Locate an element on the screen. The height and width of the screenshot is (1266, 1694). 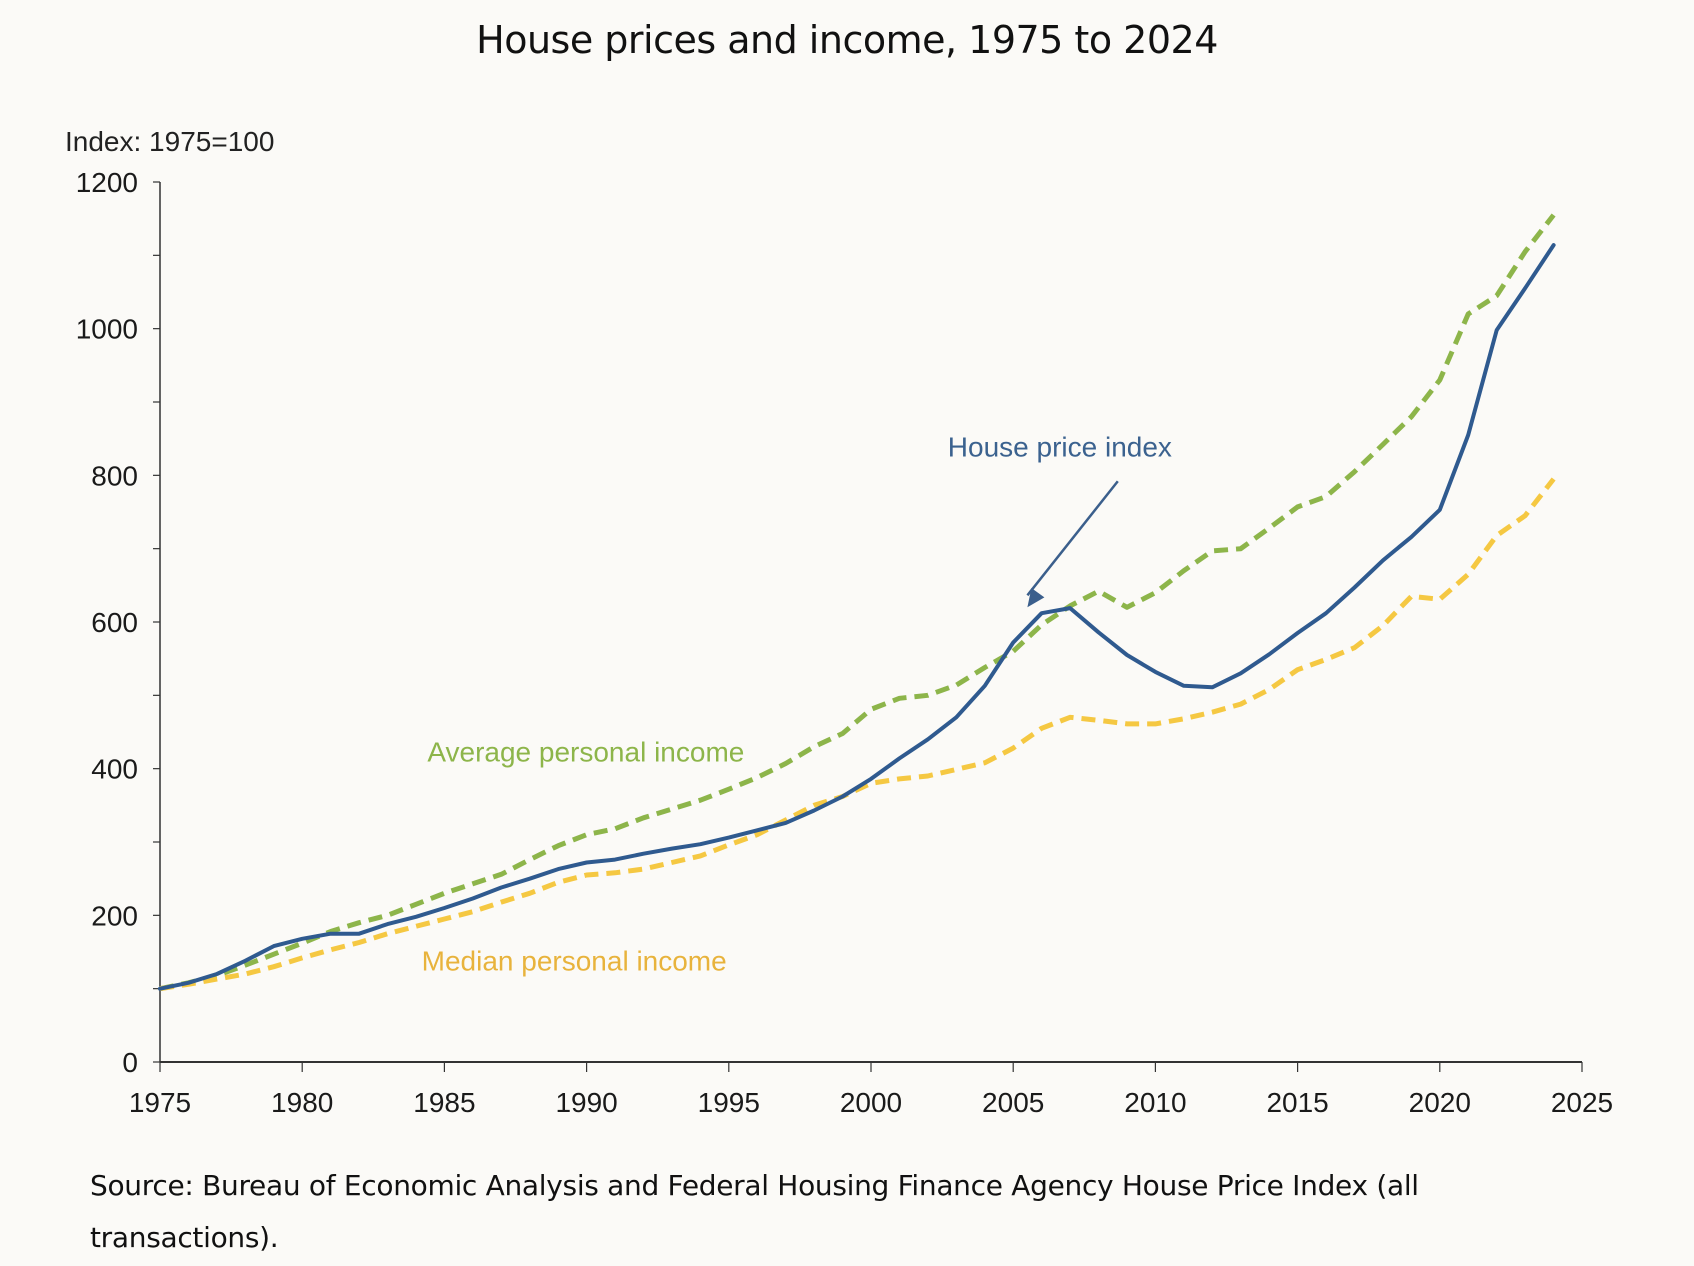
x-tick-label: 1995 is located at coordinates (729, 1102).